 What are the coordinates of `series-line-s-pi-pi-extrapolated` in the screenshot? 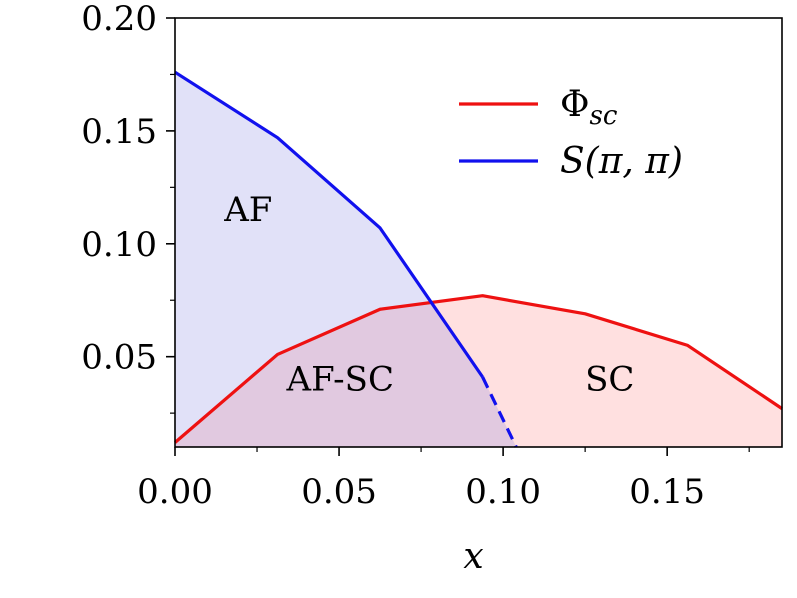 It's located at (499, 412).